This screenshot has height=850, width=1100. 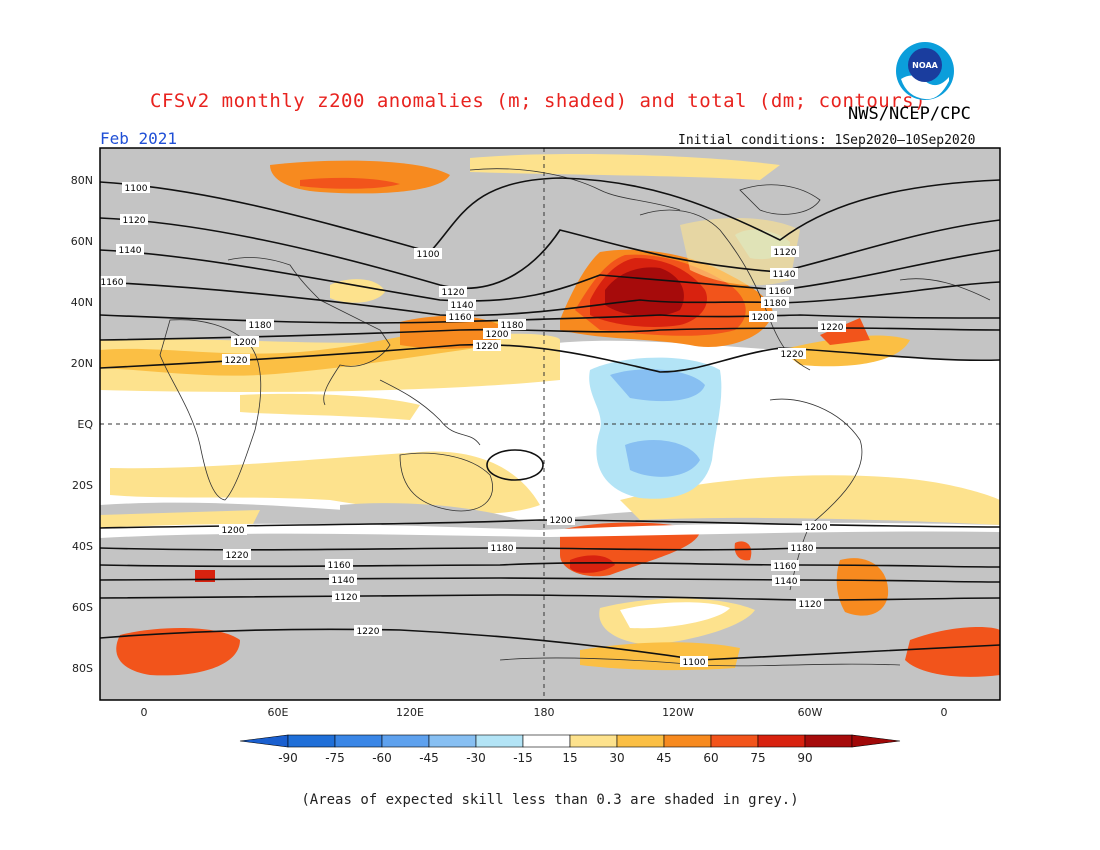 I want to click on colorbar-label: 75, so click(x=757, y=758).